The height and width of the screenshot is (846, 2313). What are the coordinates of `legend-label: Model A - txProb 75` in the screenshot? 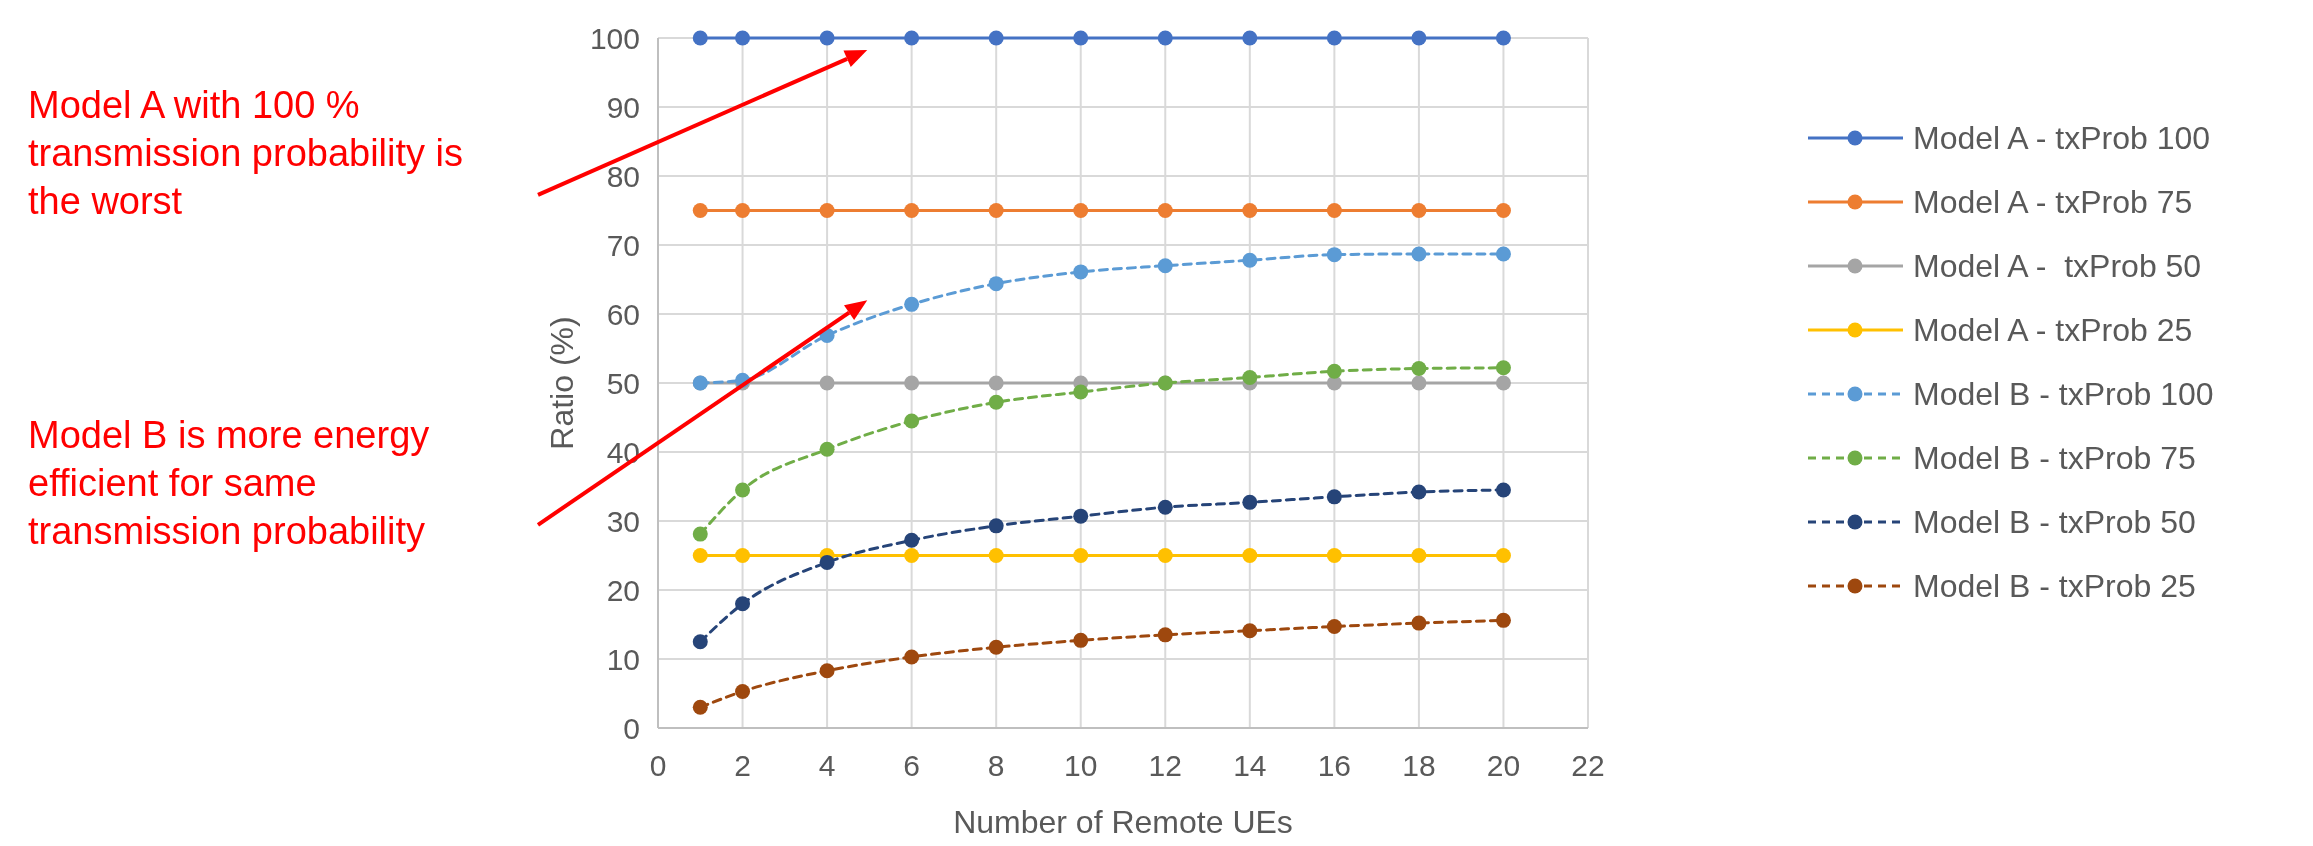 It's located at (2053, 202).